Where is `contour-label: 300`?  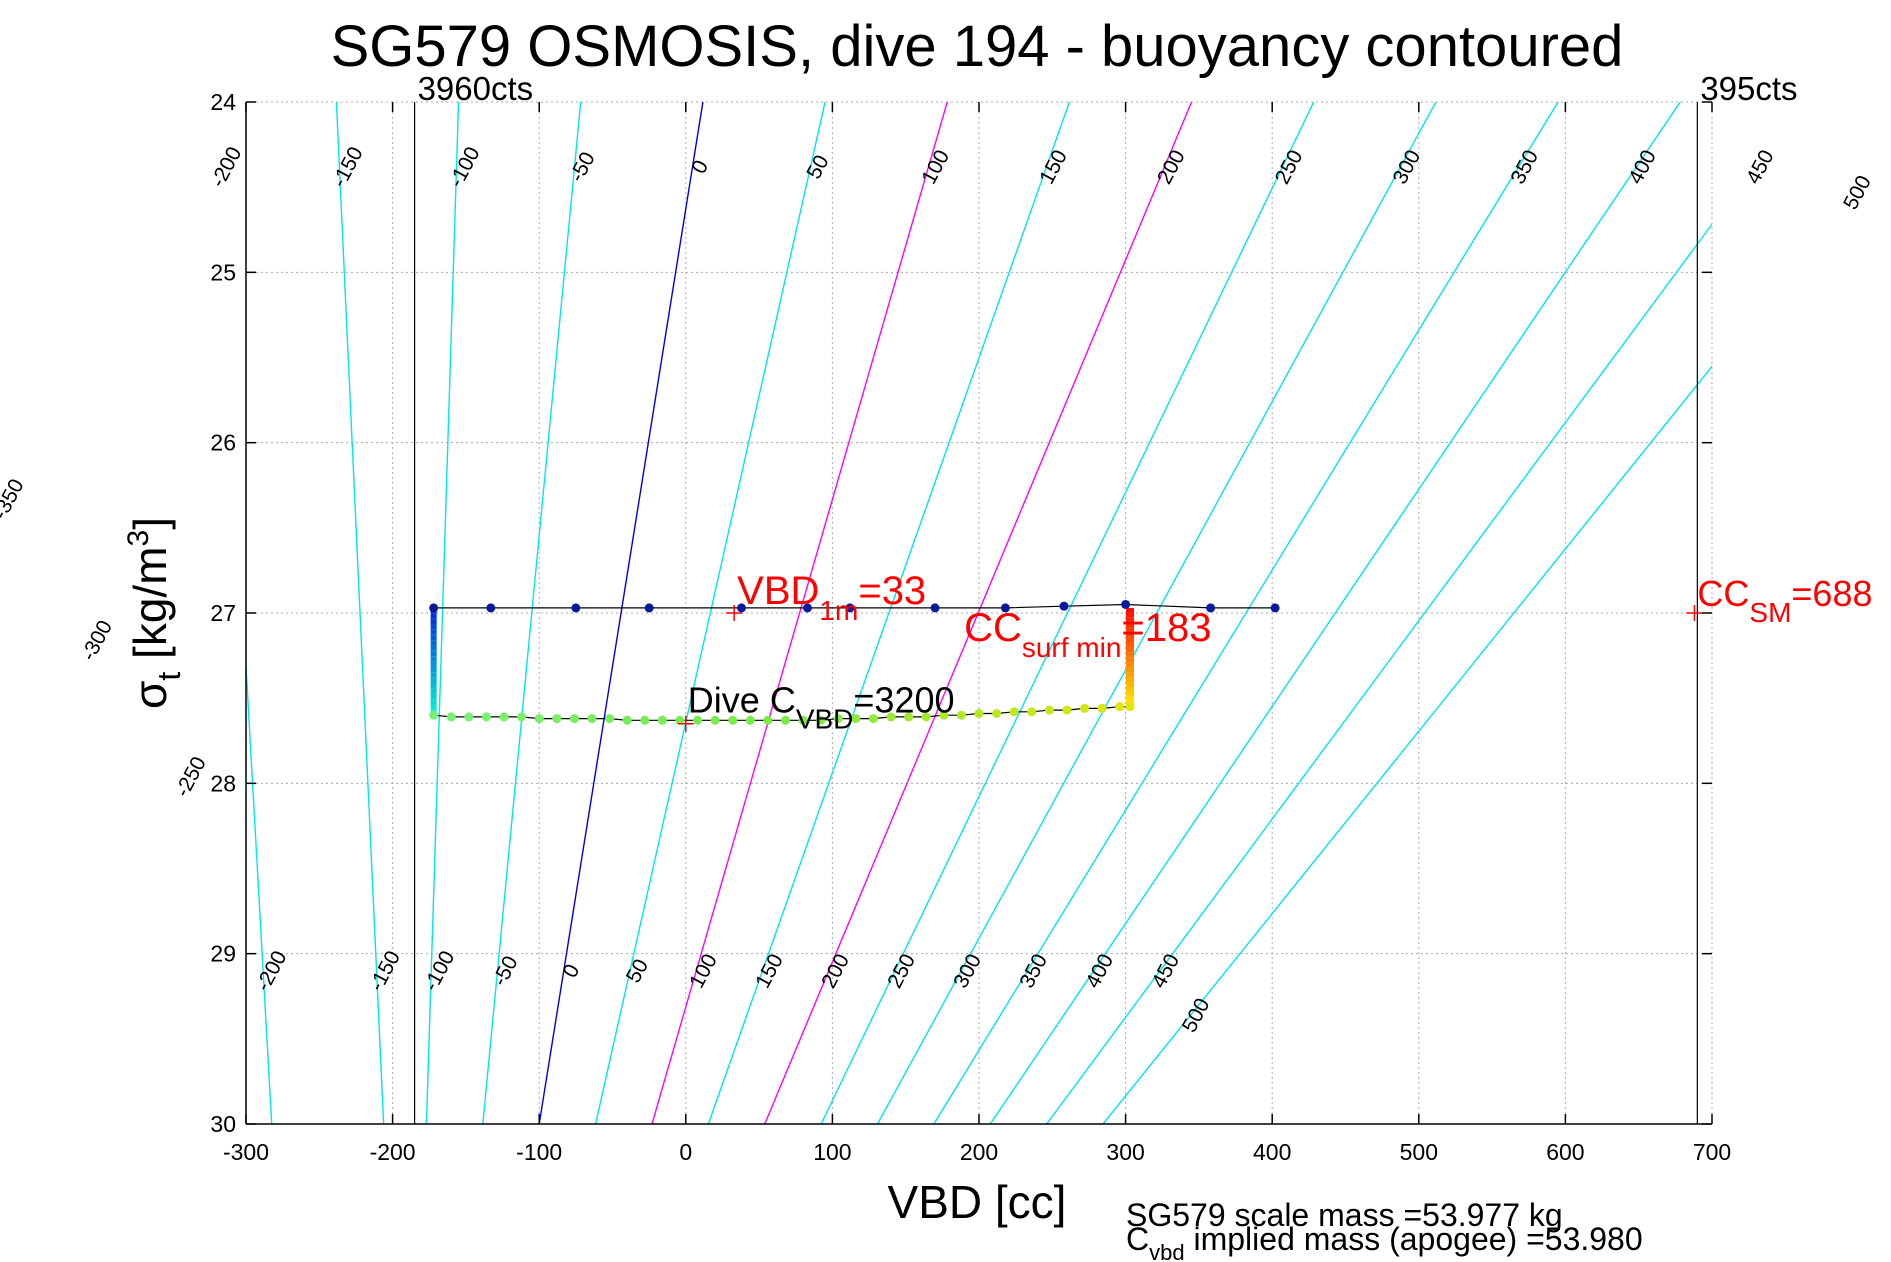 contour-label: 300 is located at coordinates (967, 971).